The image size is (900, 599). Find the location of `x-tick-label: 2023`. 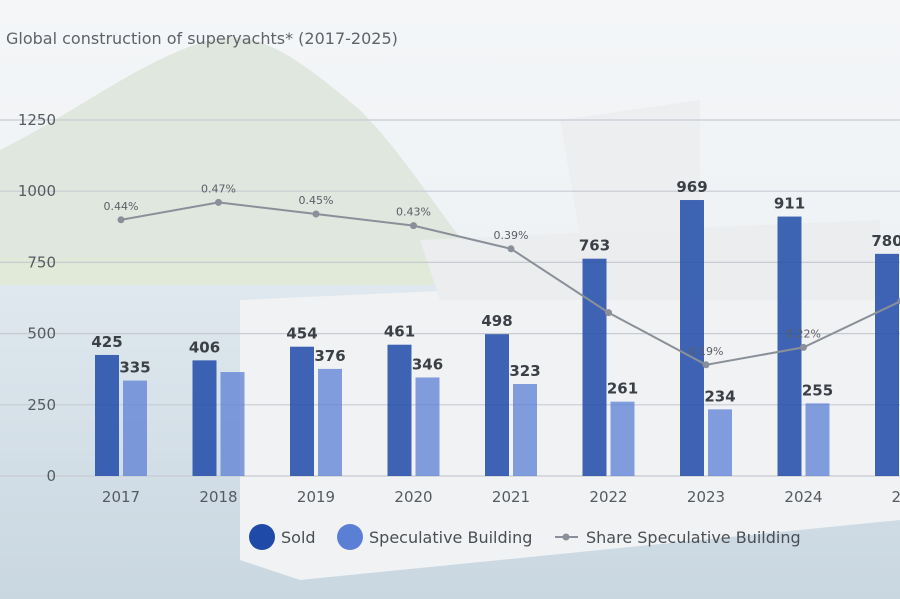

x-tick-label: 2023 is located at coordinates (706, 497).